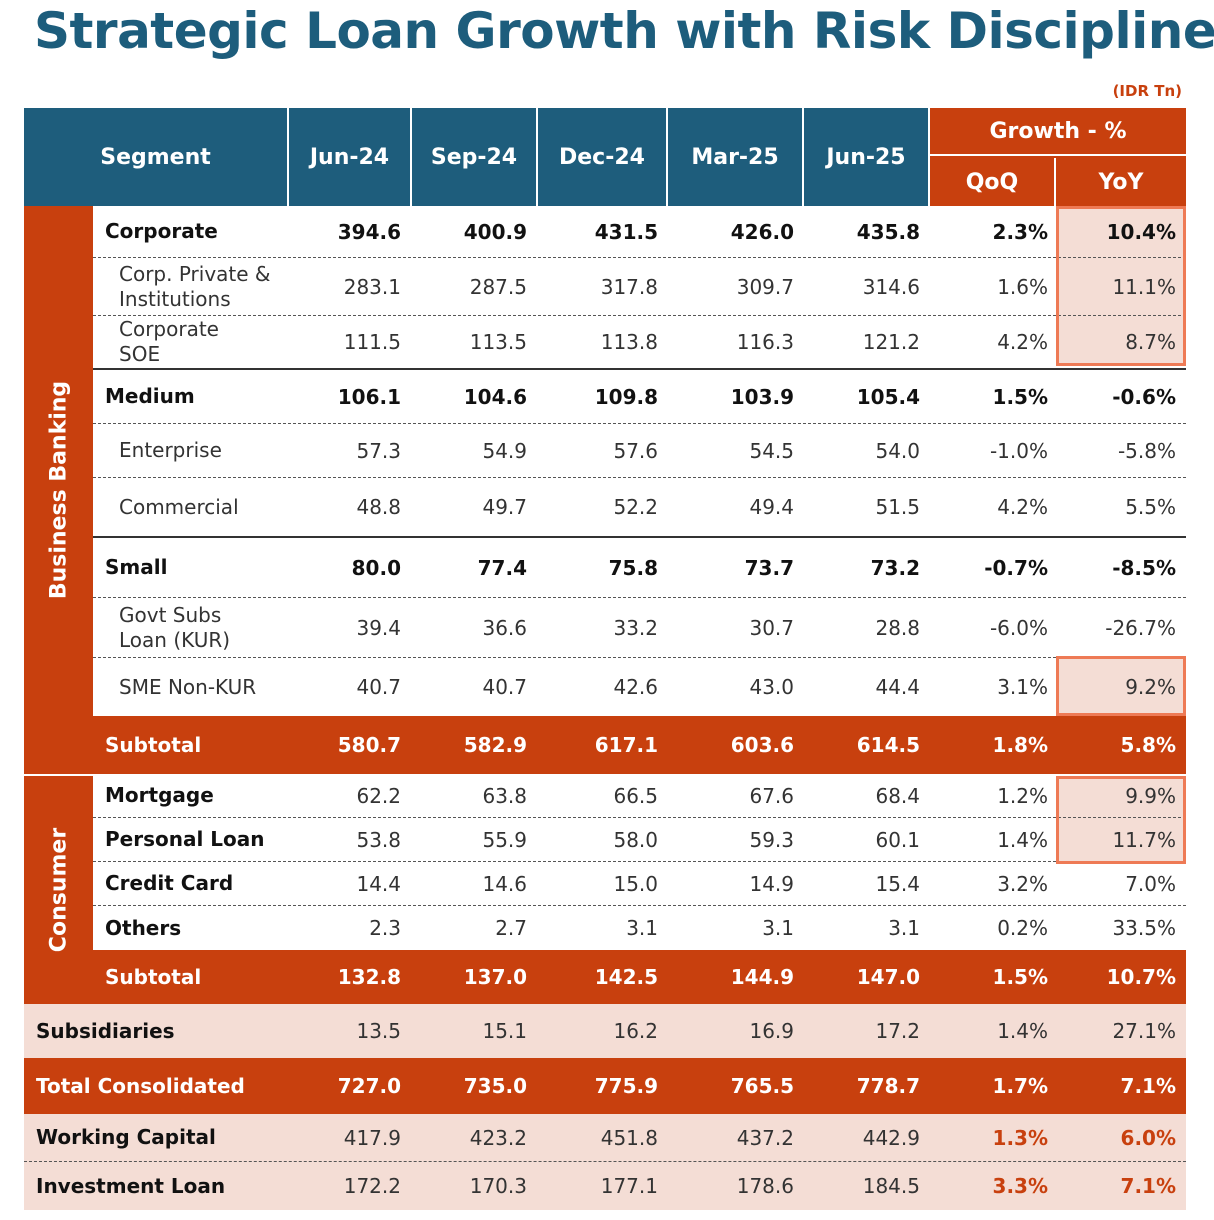 The image size is (1214, 1220). I want to click on cell-value: 113.8, so click(629, 342).